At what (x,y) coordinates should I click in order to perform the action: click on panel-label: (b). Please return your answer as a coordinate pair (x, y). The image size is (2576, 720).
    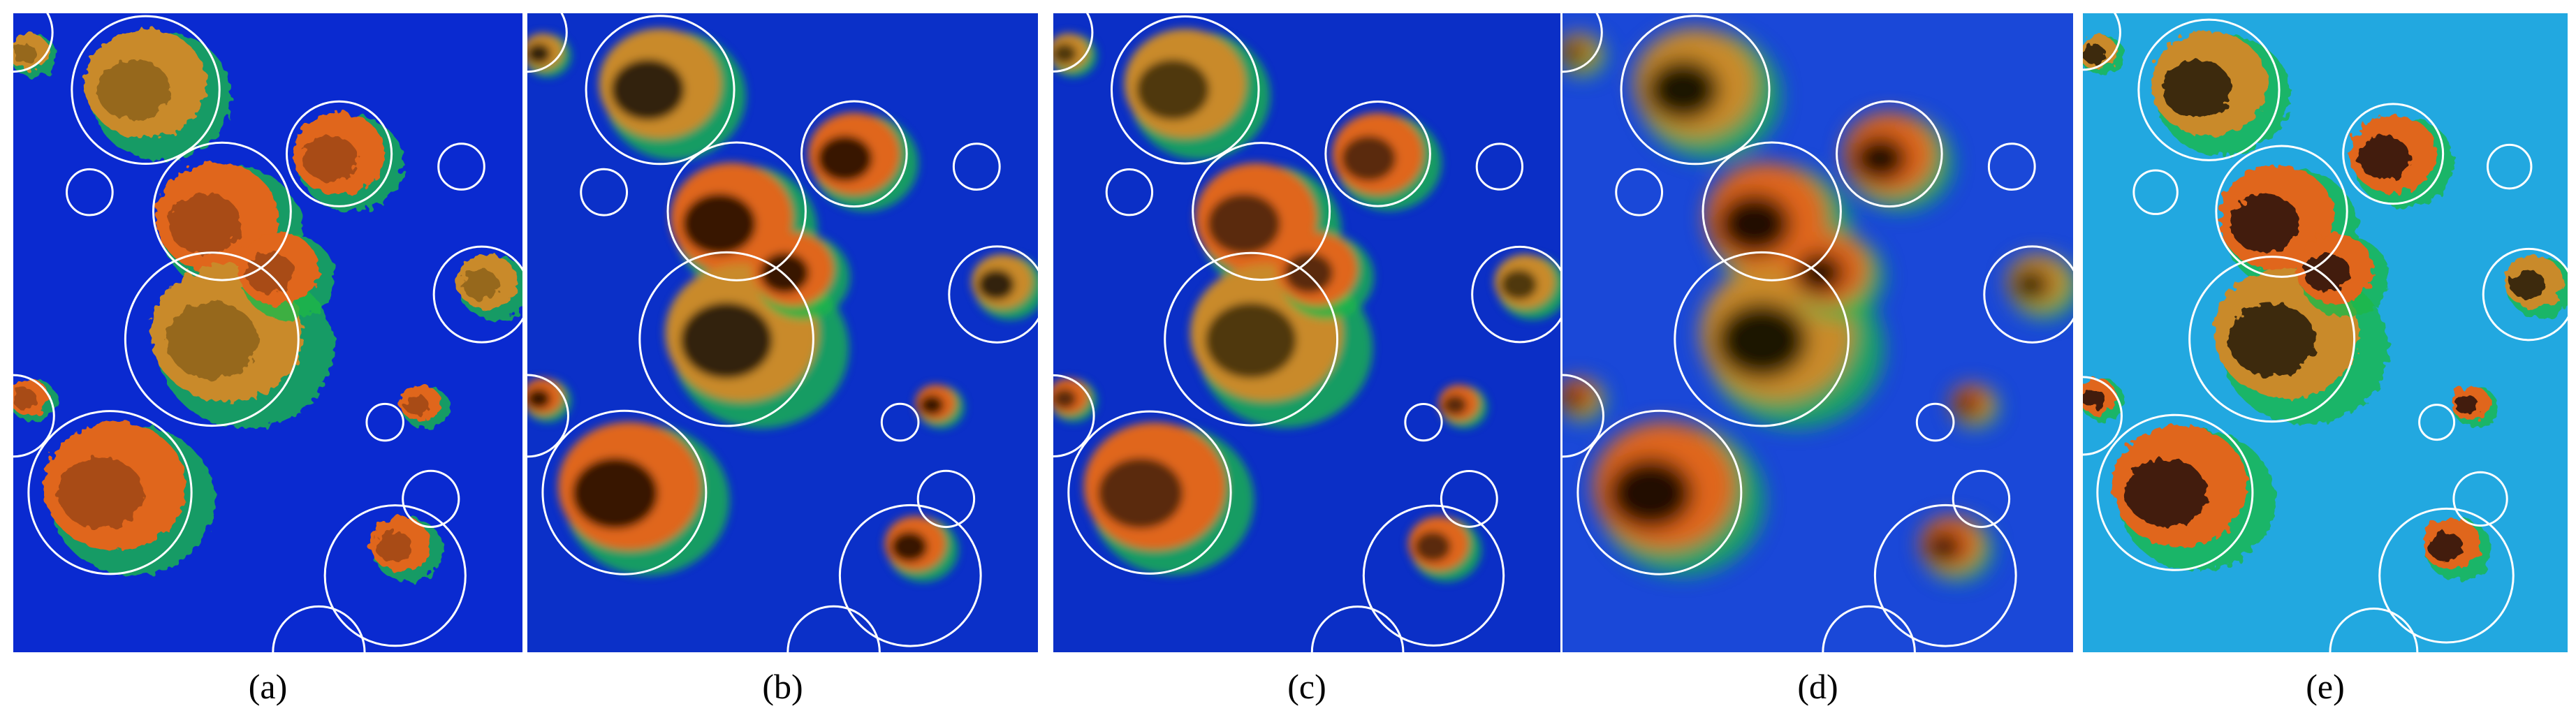
    Looking at the image, I should click on (782, 687).